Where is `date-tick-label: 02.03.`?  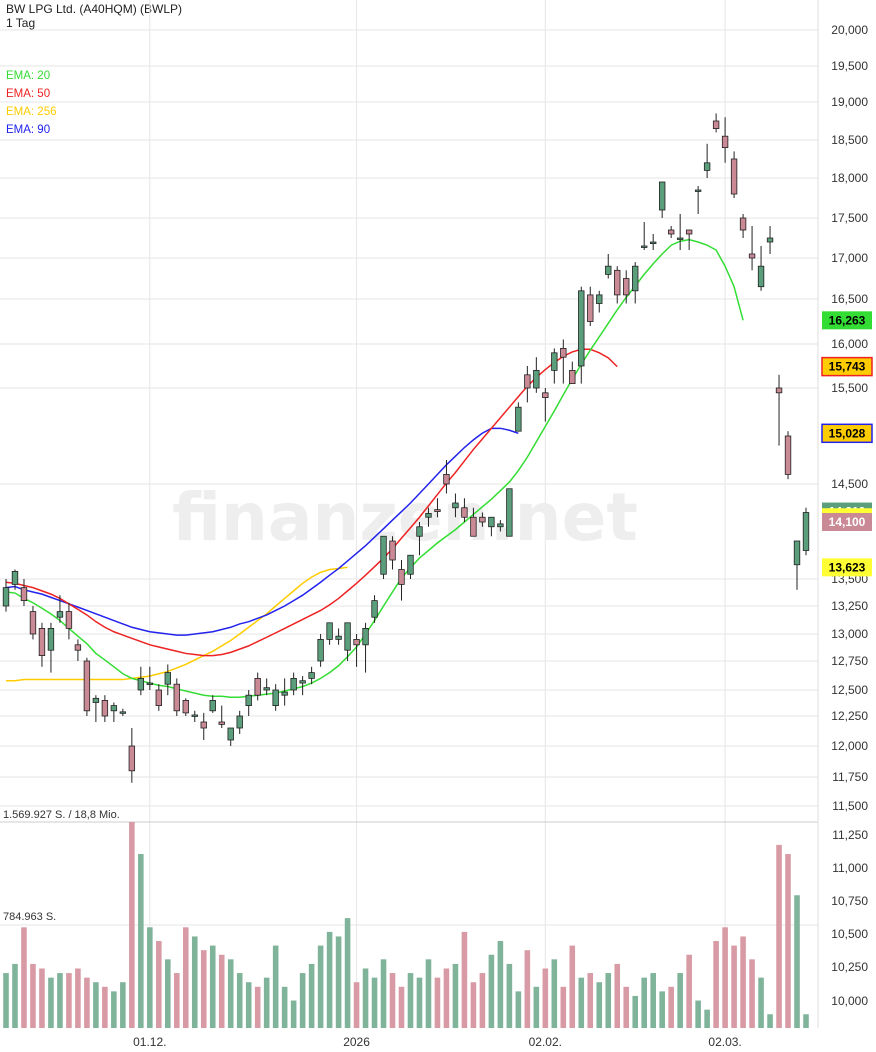
date-tick-label: 02.03. is located at coordinates (724, 1042).